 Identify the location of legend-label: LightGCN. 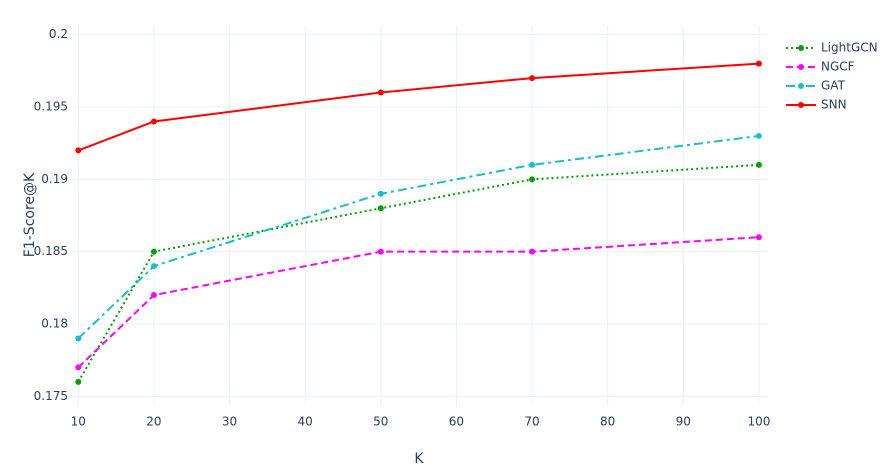
(849, 48).